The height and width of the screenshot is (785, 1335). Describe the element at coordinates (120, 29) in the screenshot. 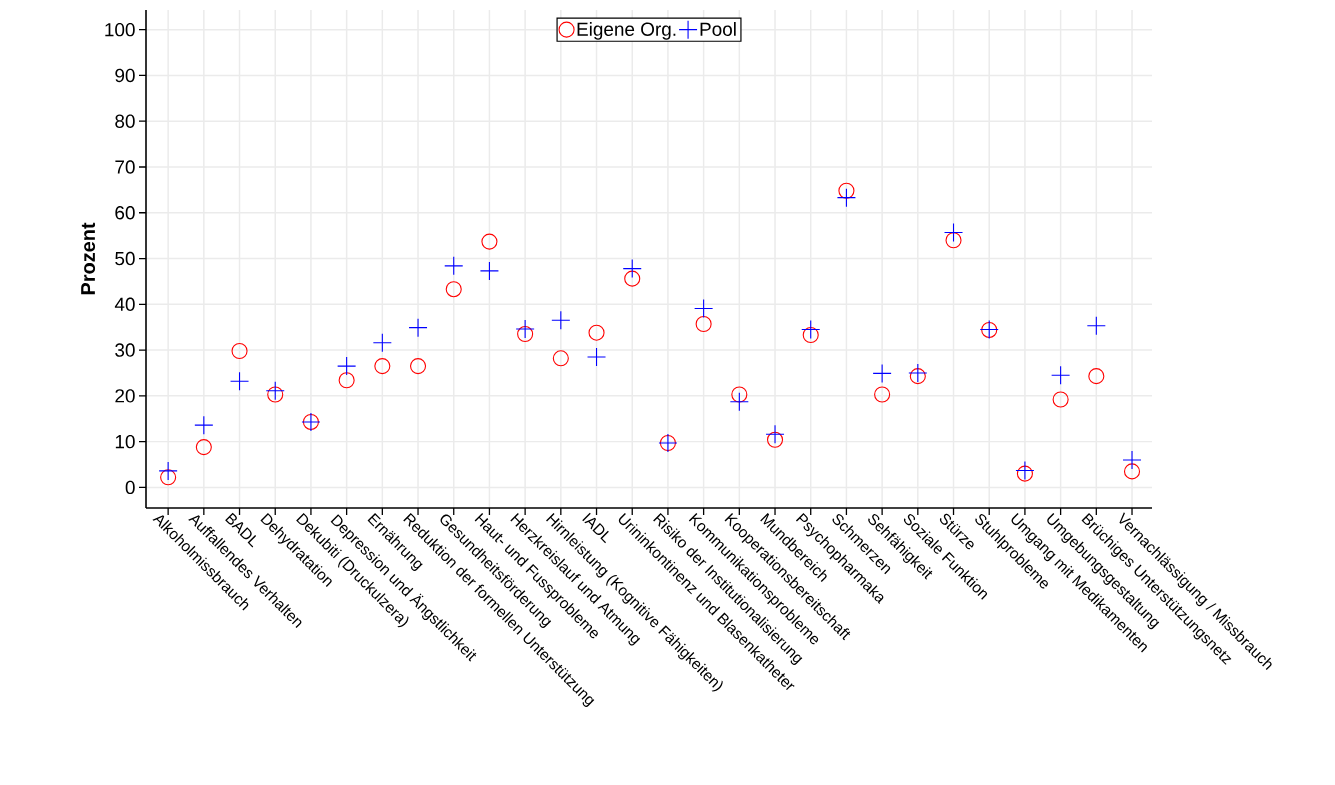

I see `y-tick-label: 100` at that location.